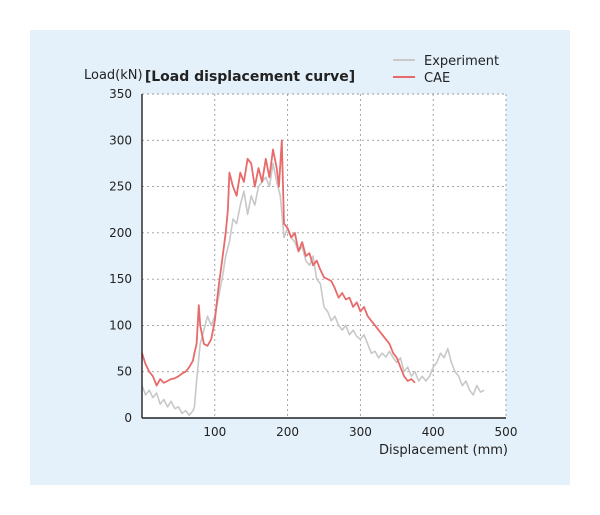  What do you see at coordinates (437, 78) in the screenshot?
I see `legend-label-cae: CAE` at bounding box center [437, 78].